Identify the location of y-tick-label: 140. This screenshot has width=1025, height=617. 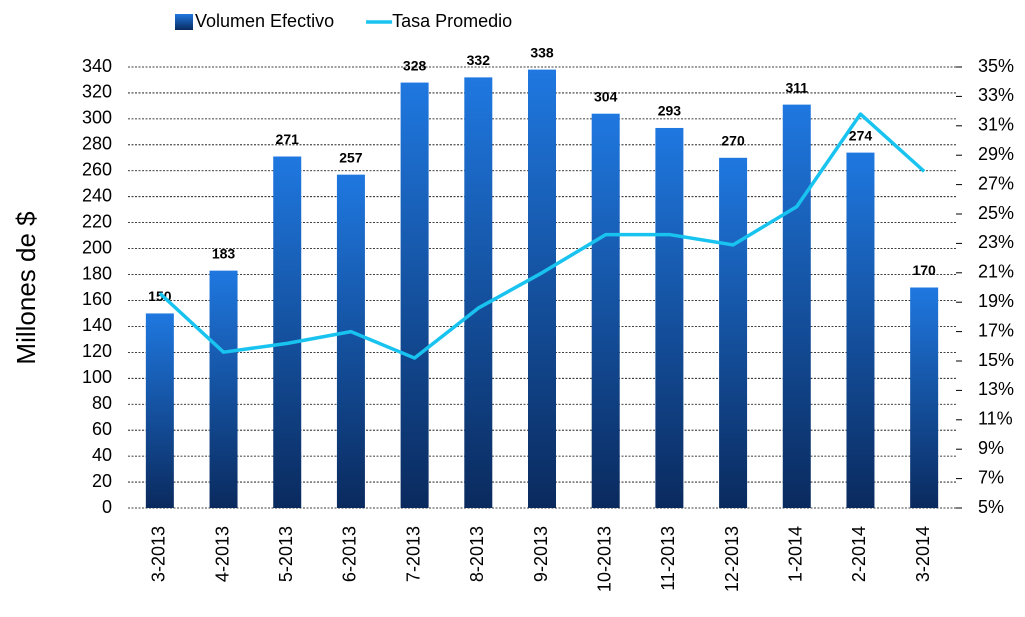
(97, 325).